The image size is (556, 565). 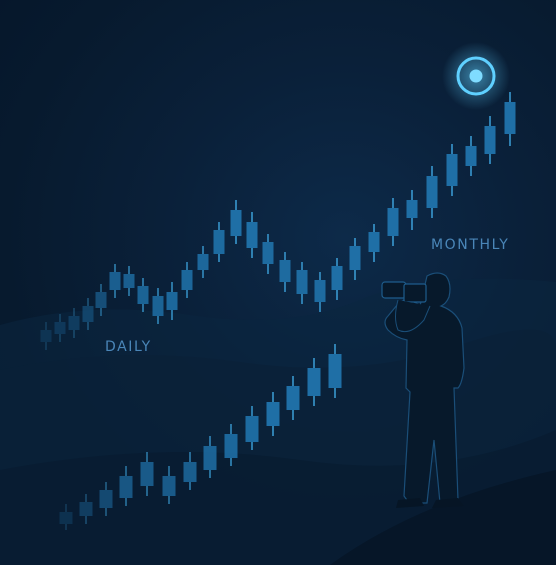 What do you see at coordinates (470, 245) in the screenshot?
I see `monthly-label: MONTHLY` at bounding box center [470, 245].